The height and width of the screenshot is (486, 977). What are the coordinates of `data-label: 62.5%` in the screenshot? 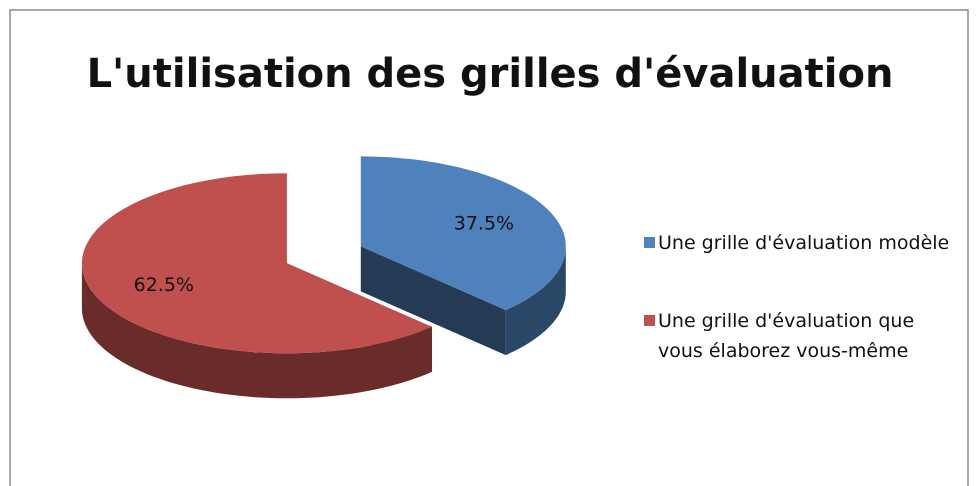 It's located at (164, 285).